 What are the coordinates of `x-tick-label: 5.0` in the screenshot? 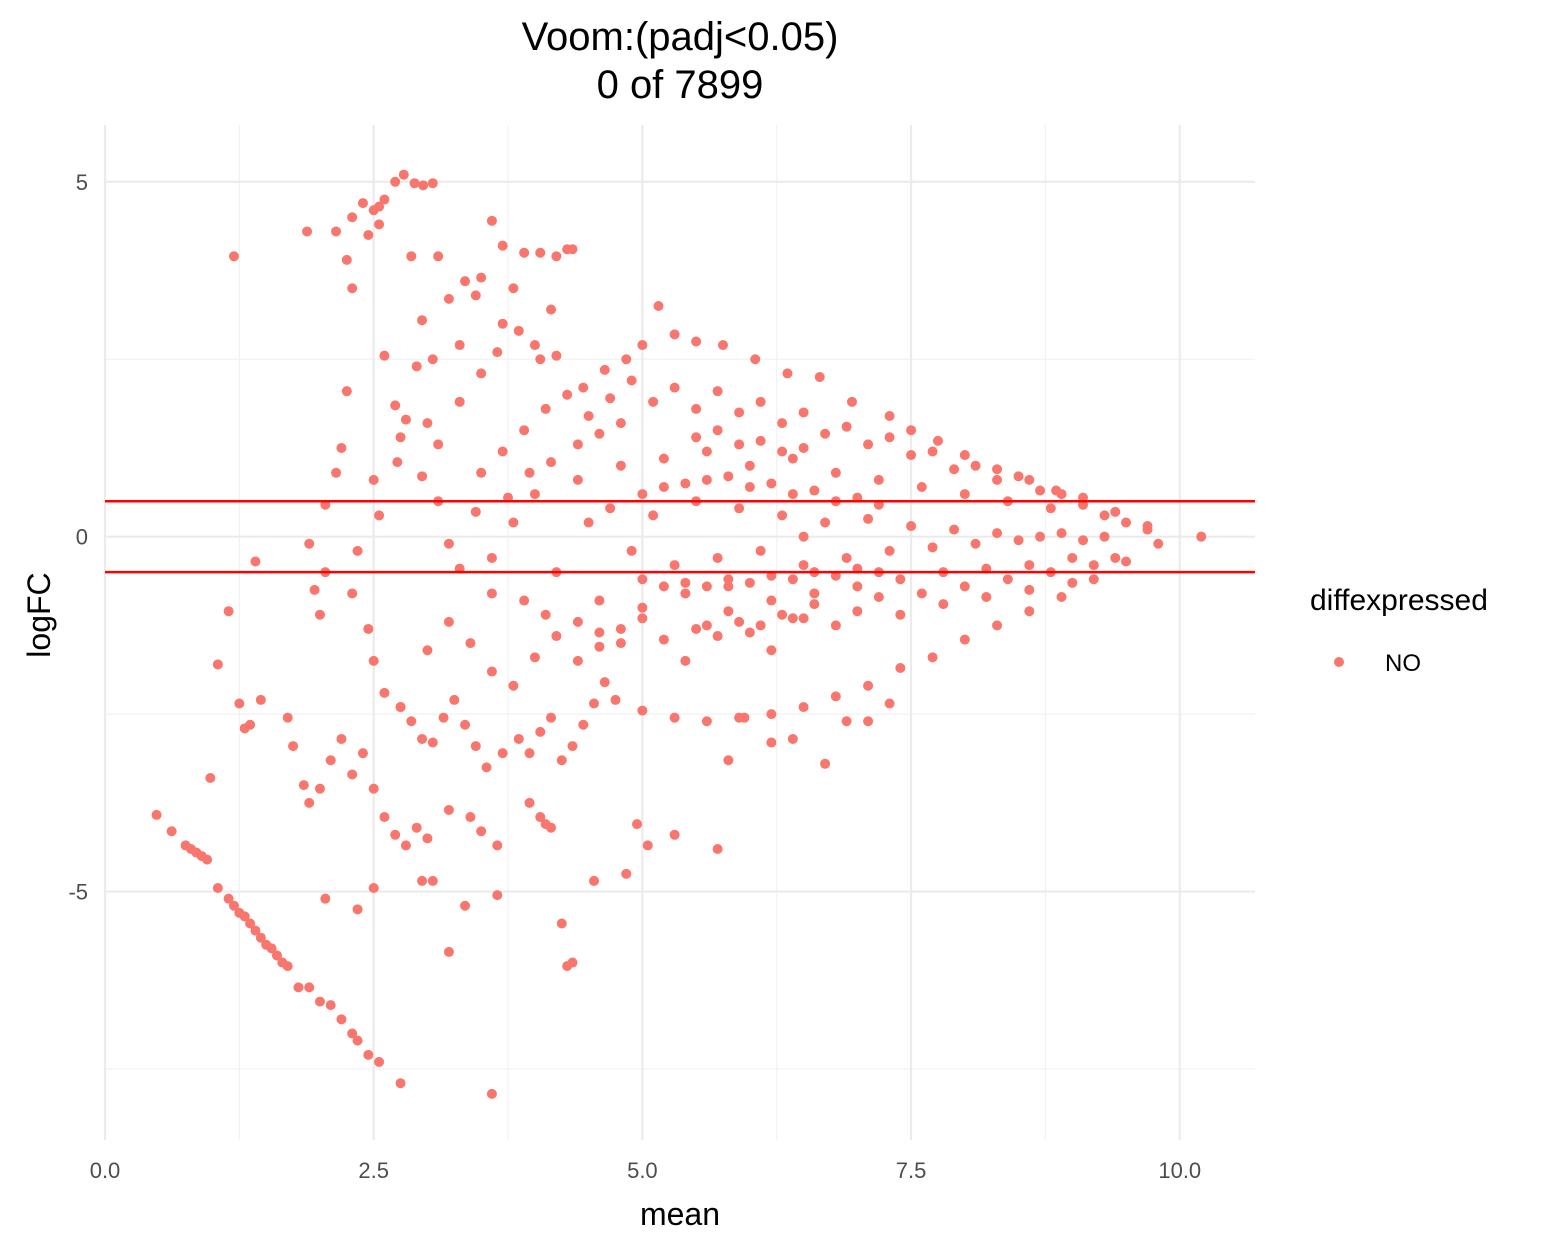 It's located at (642, 1170).